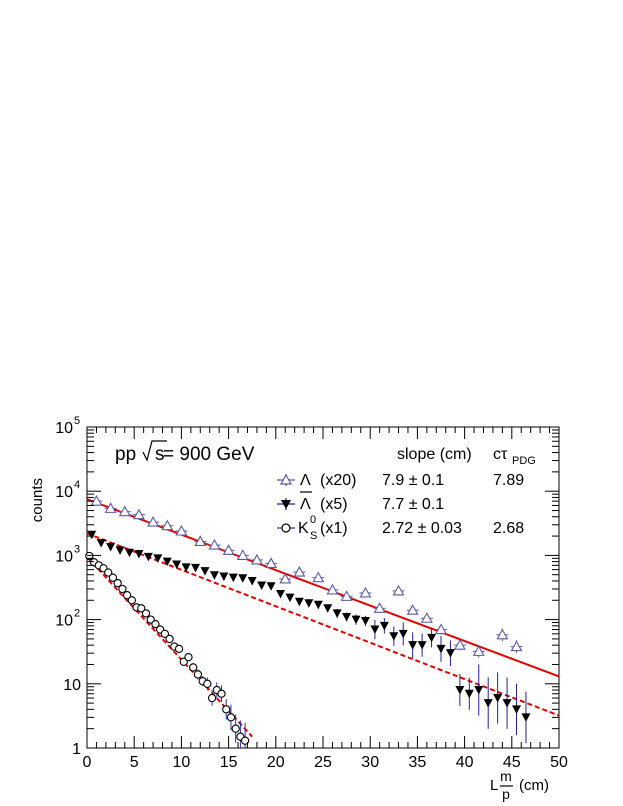  I want to click on legend-k0s-sup: 0, so click(313, 520).